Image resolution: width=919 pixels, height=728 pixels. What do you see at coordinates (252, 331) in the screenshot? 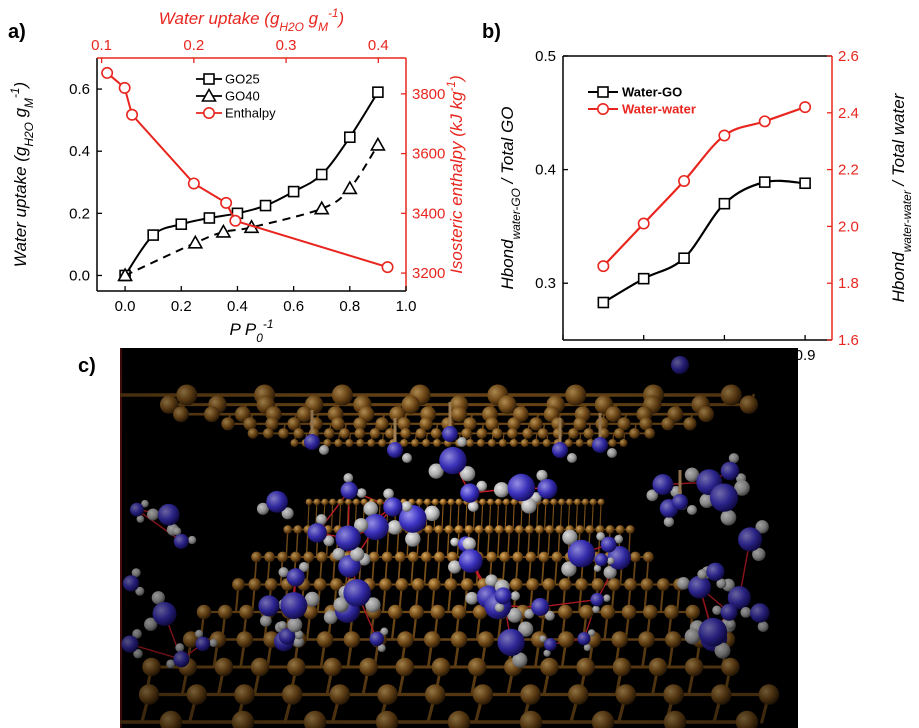
I see `x-axis-title: P P0-1` at bounding box center [252, 331].